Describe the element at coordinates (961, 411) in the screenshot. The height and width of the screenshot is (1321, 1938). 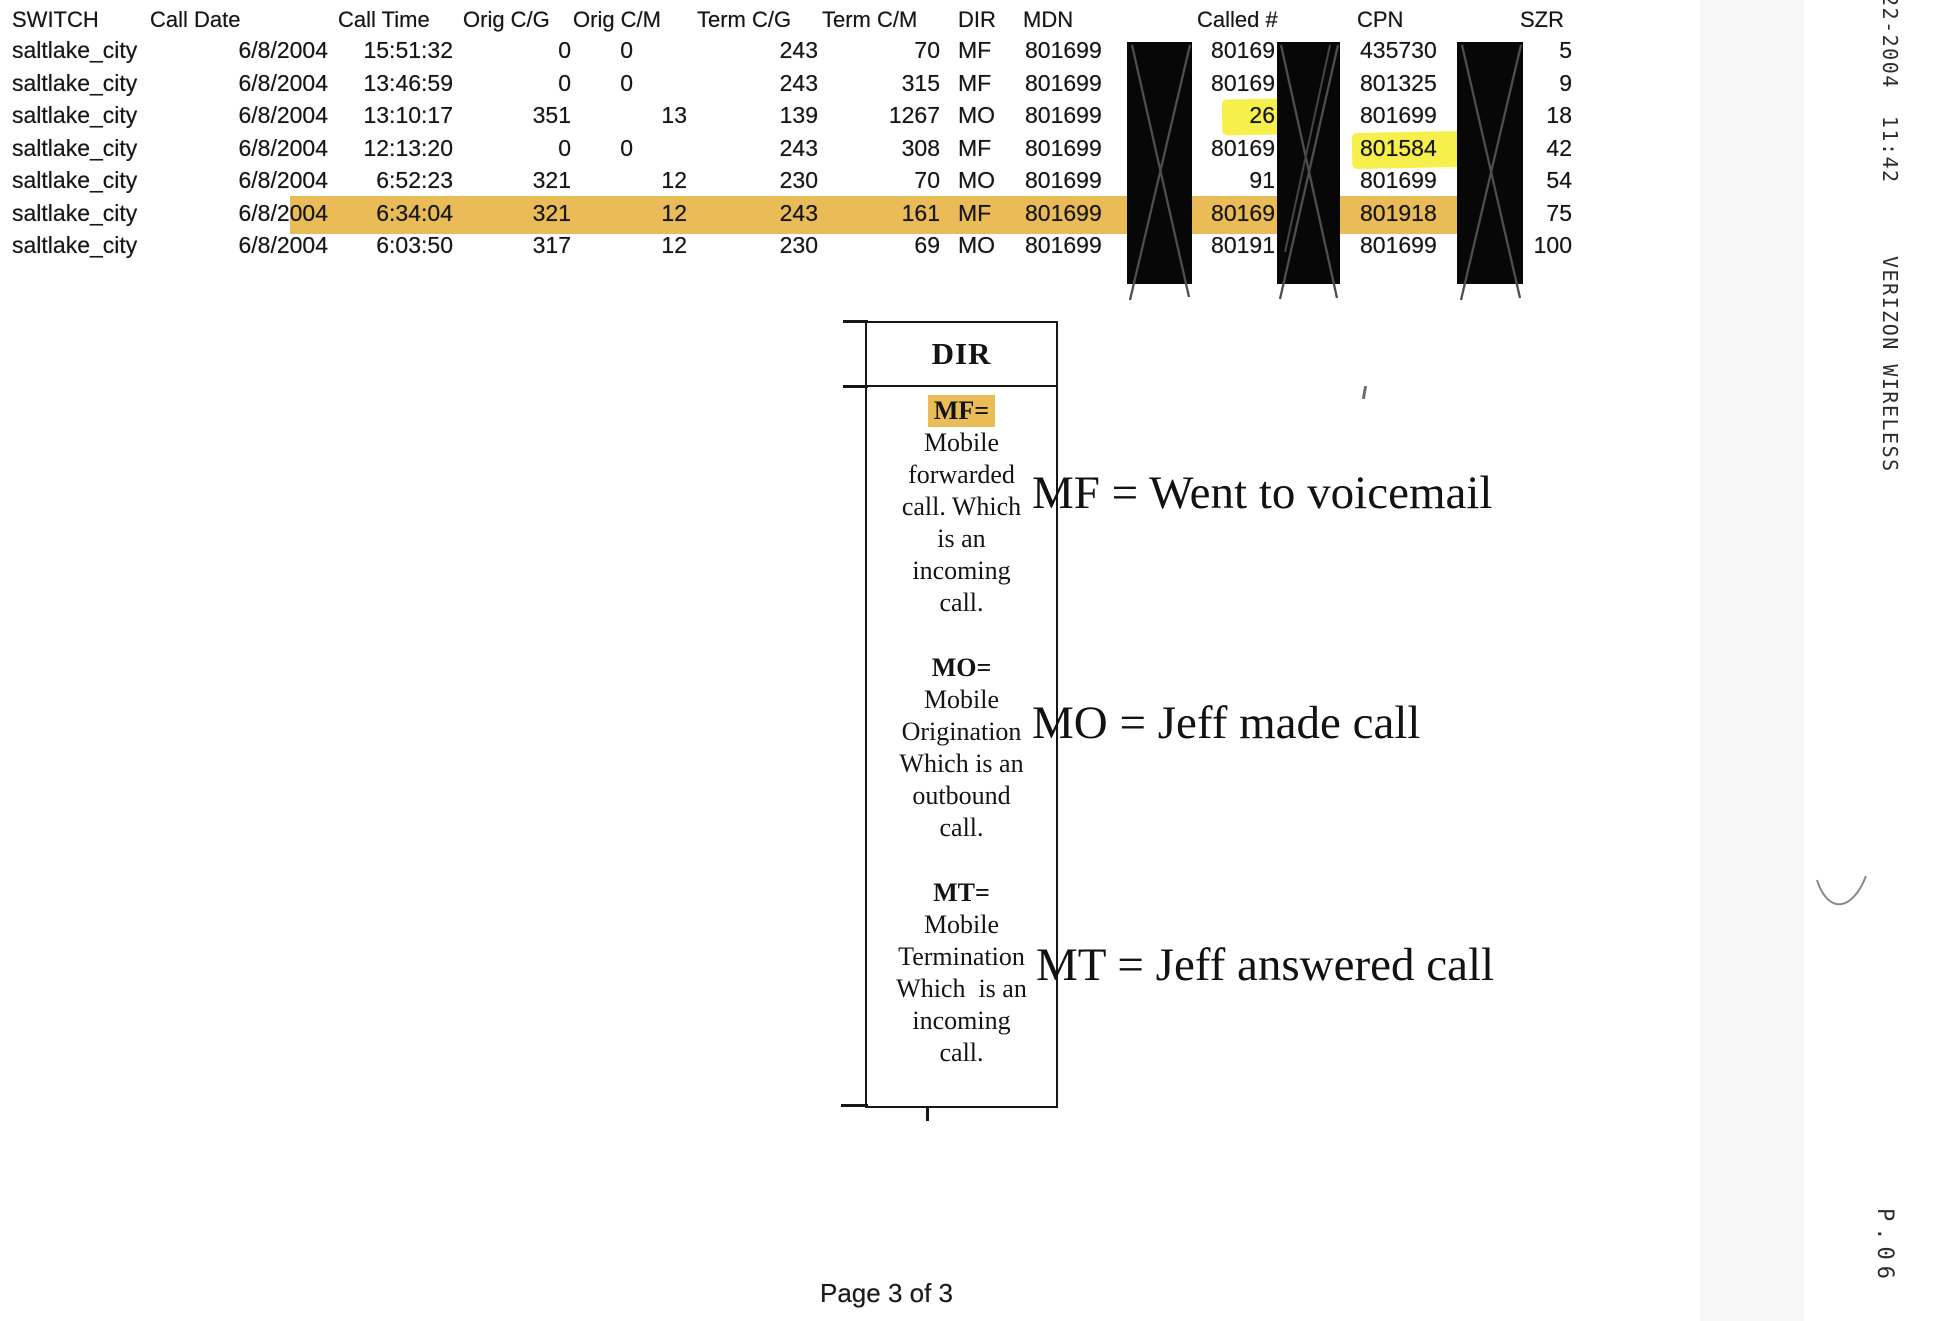
I see `legend-code: MF=` at that location.